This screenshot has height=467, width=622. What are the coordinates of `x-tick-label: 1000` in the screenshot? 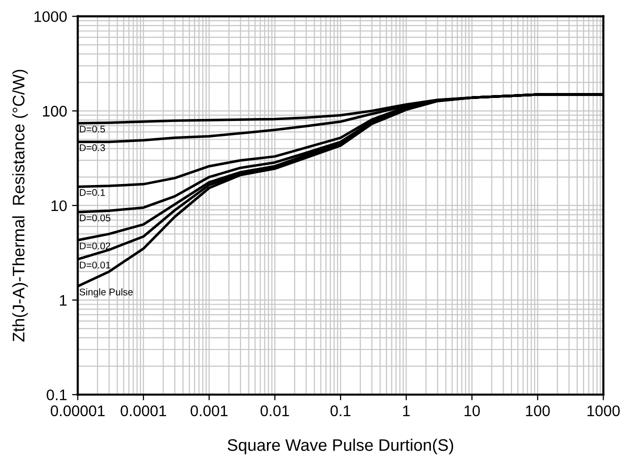 It's located at (604, 410).